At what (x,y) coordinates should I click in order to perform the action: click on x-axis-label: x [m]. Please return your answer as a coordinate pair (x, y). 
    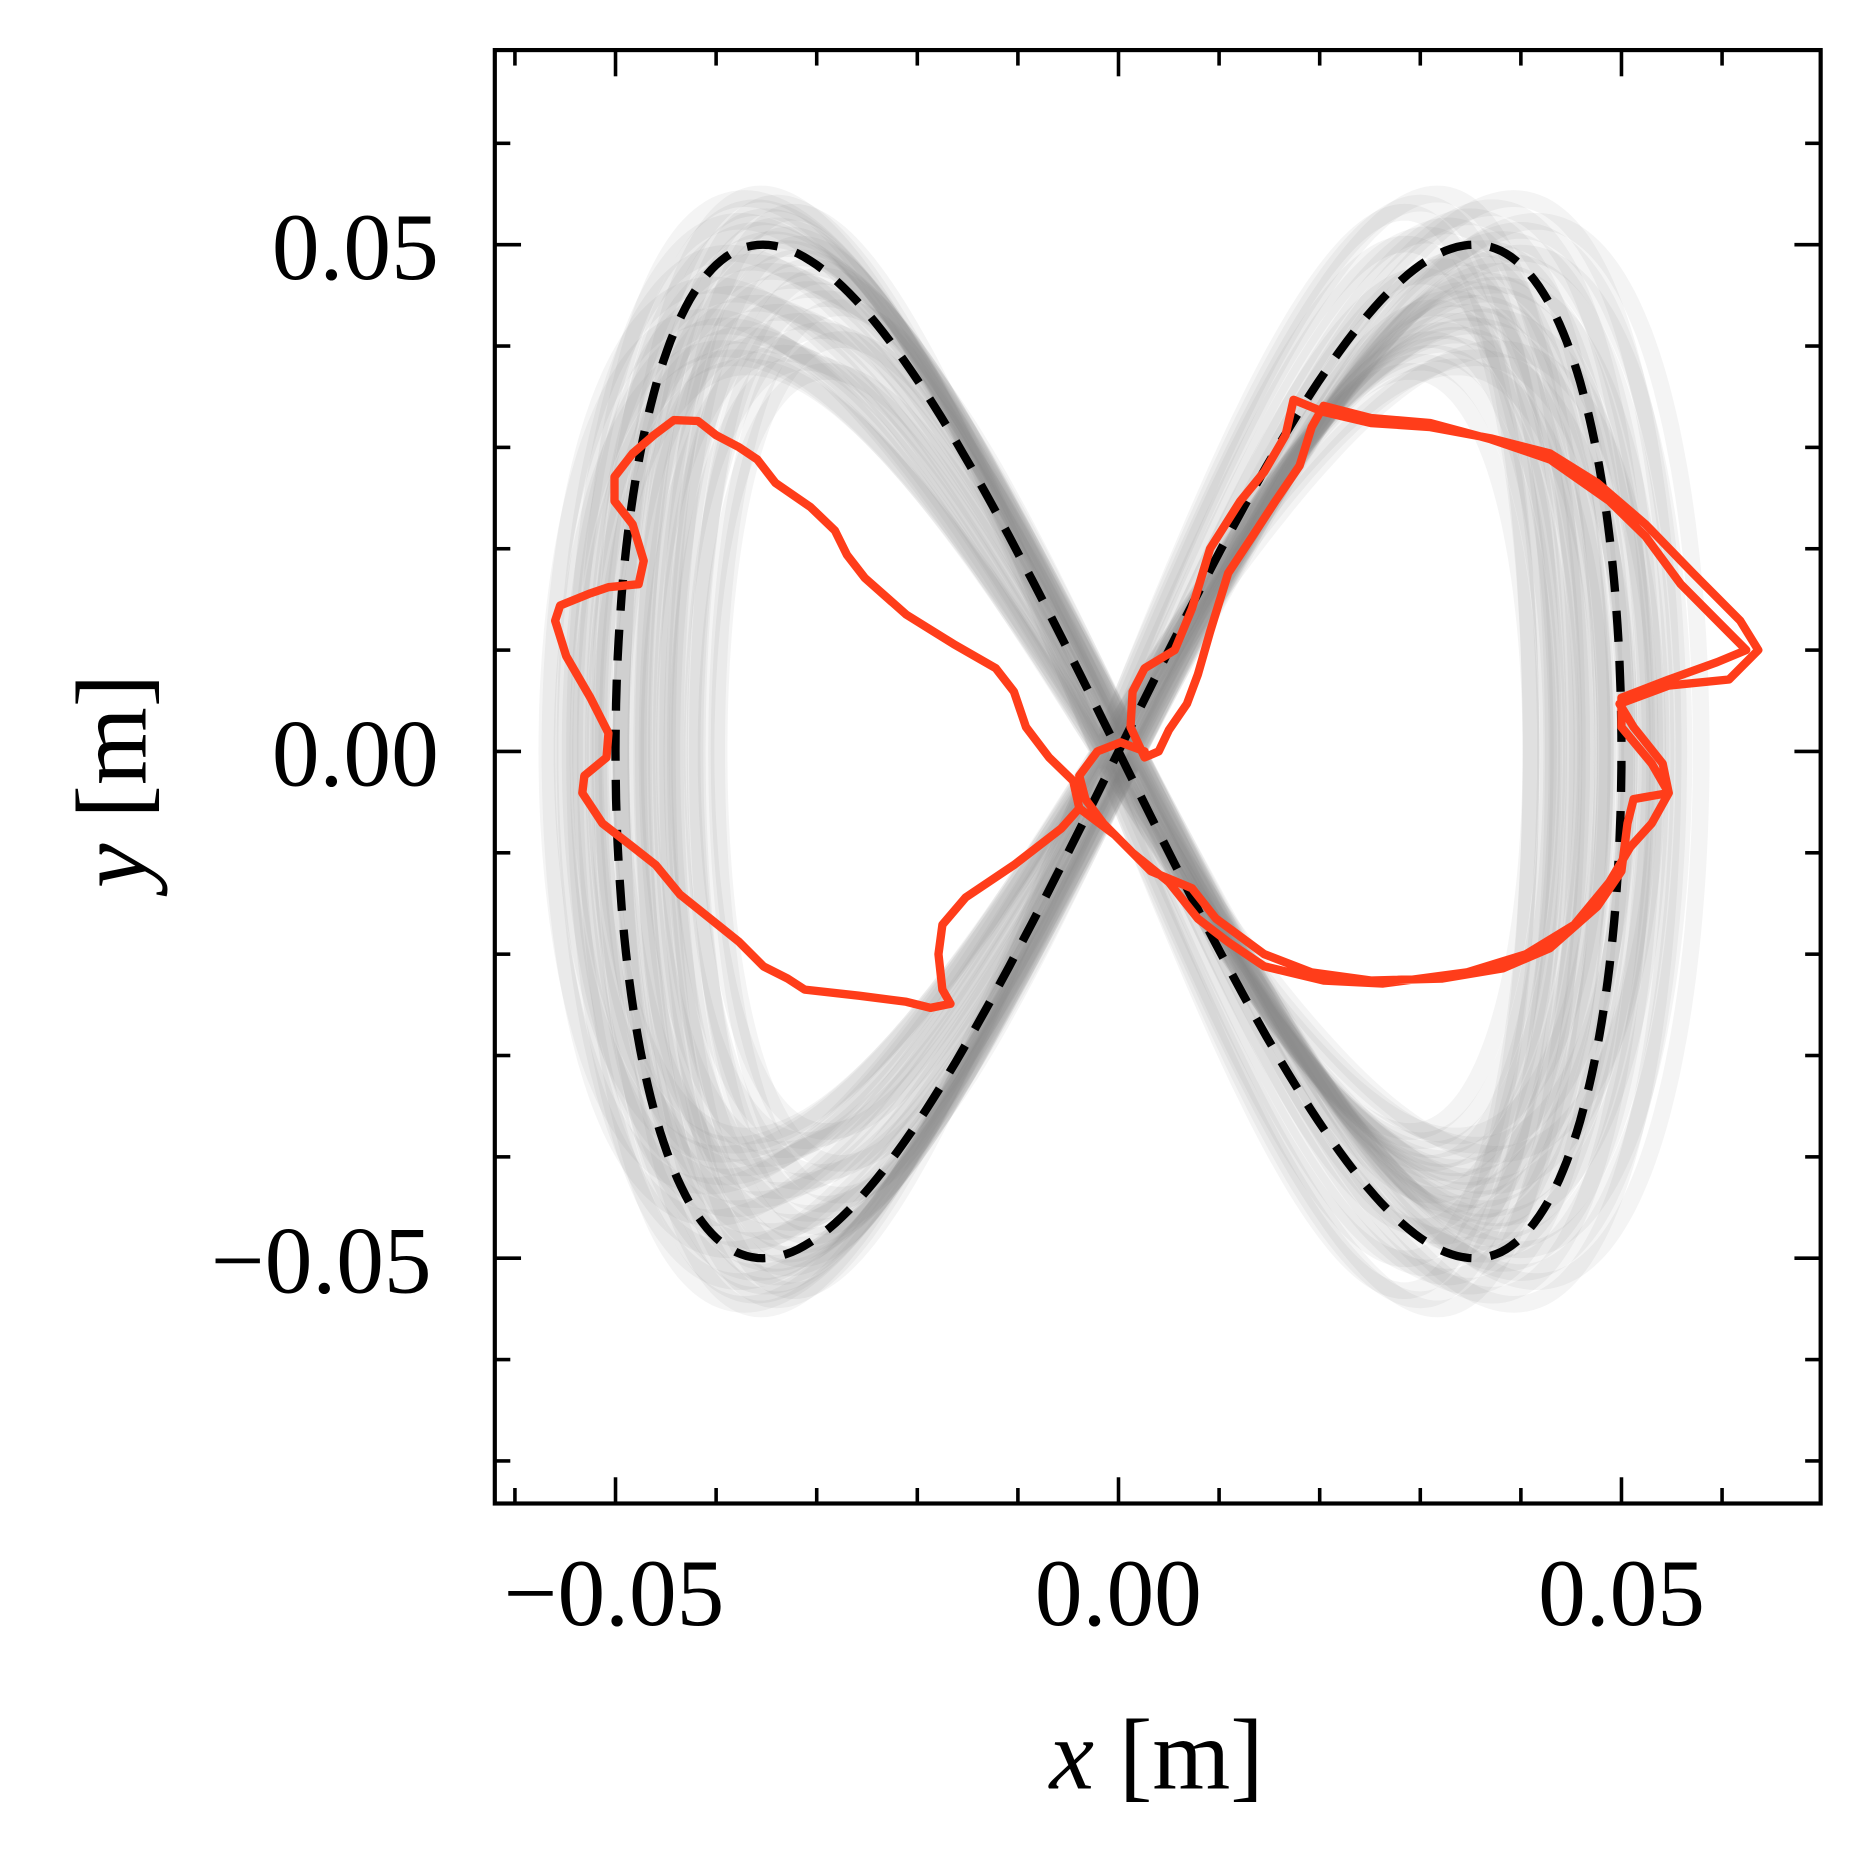
    Looking at the image, I should click on (1155, 1754).